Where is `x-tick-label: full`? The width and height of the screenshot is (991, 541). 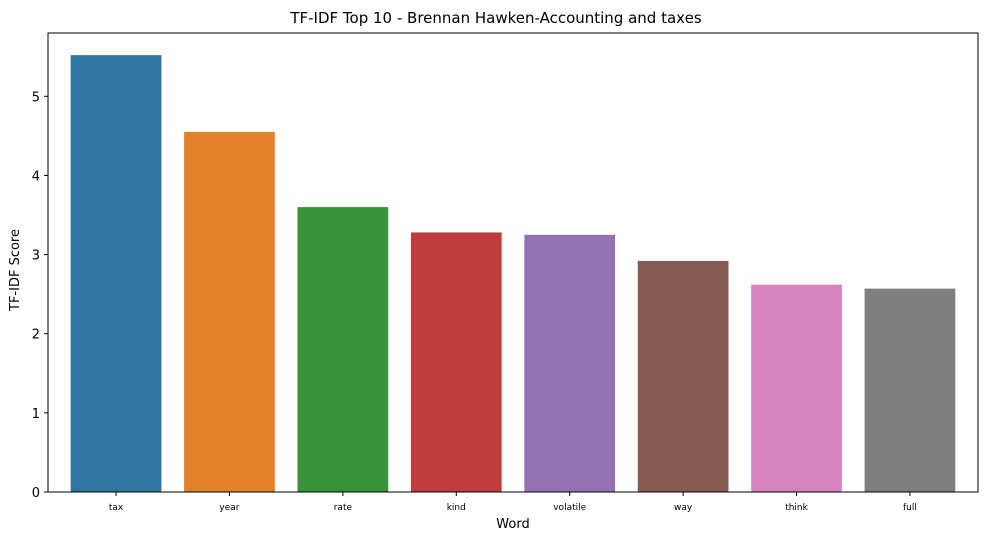
x-tick-label: full is located at coordinates (910, 508).